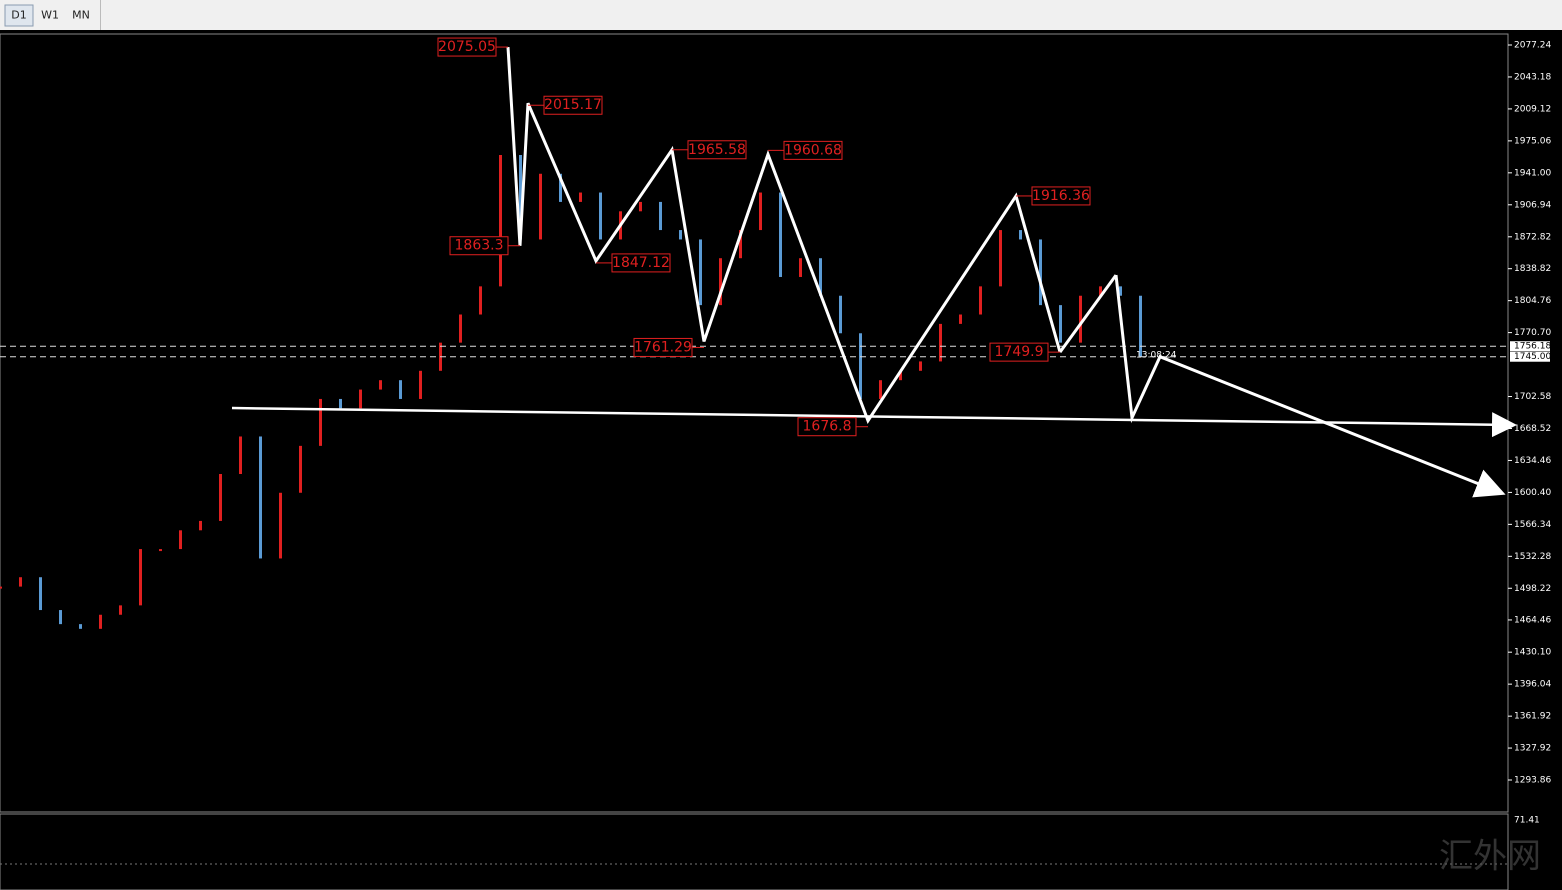 Image resolution: width=1562 pixels, height=890 pixels. I want to click on pivot-label: 1761.29, so click(663, 347).